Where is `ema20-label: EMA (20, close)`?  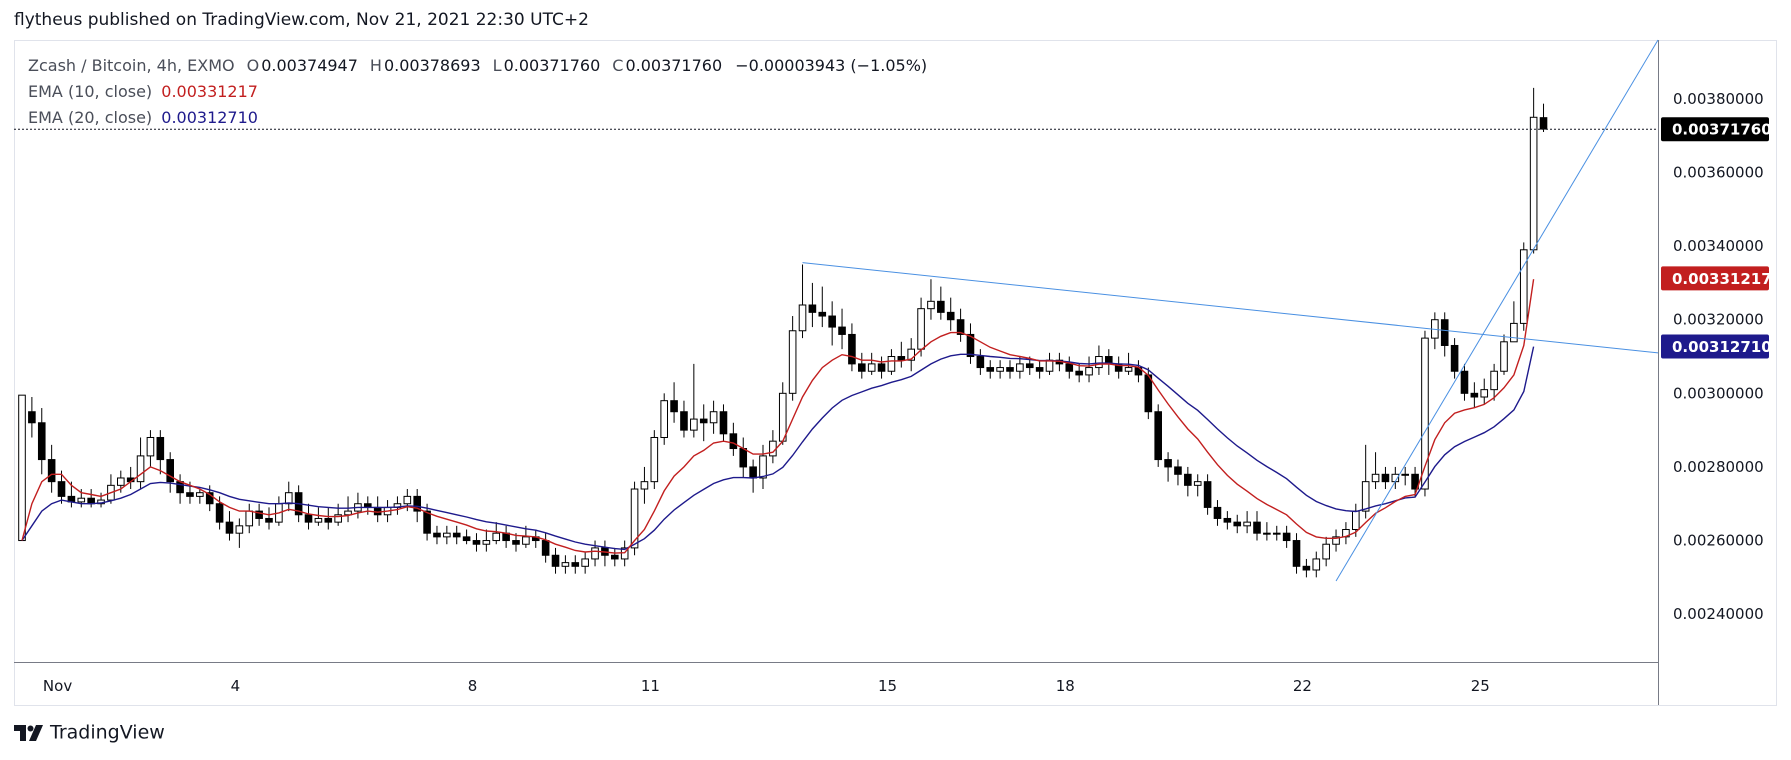 ema20-label: EMA (20, close) is located at coordinates (90, 117).